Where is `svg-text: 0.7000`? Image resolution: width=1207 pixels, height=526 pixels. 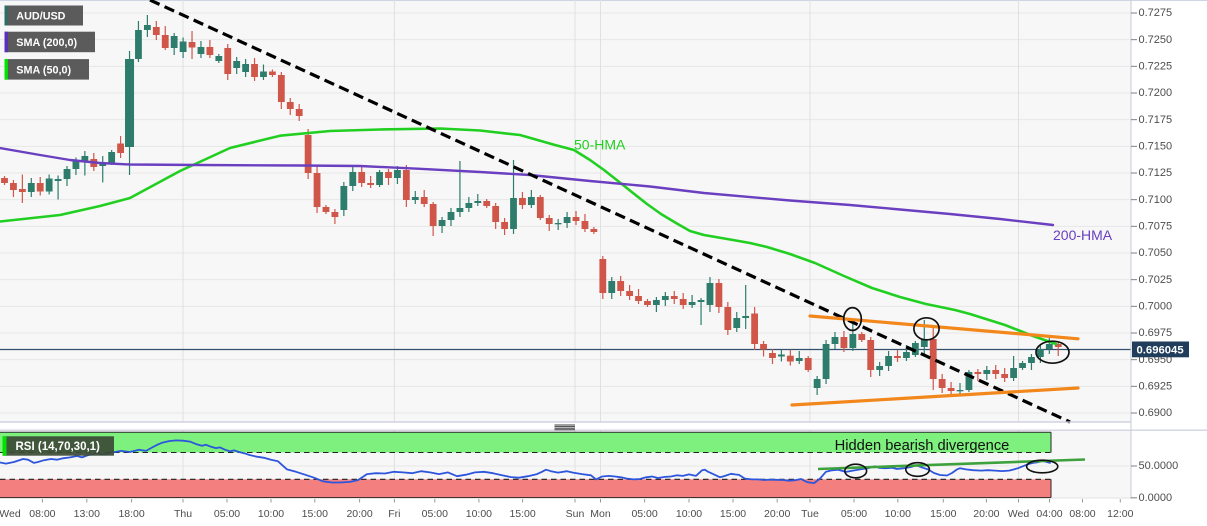 svg-text: 0.7000 is located at coordinates (1156, 307).